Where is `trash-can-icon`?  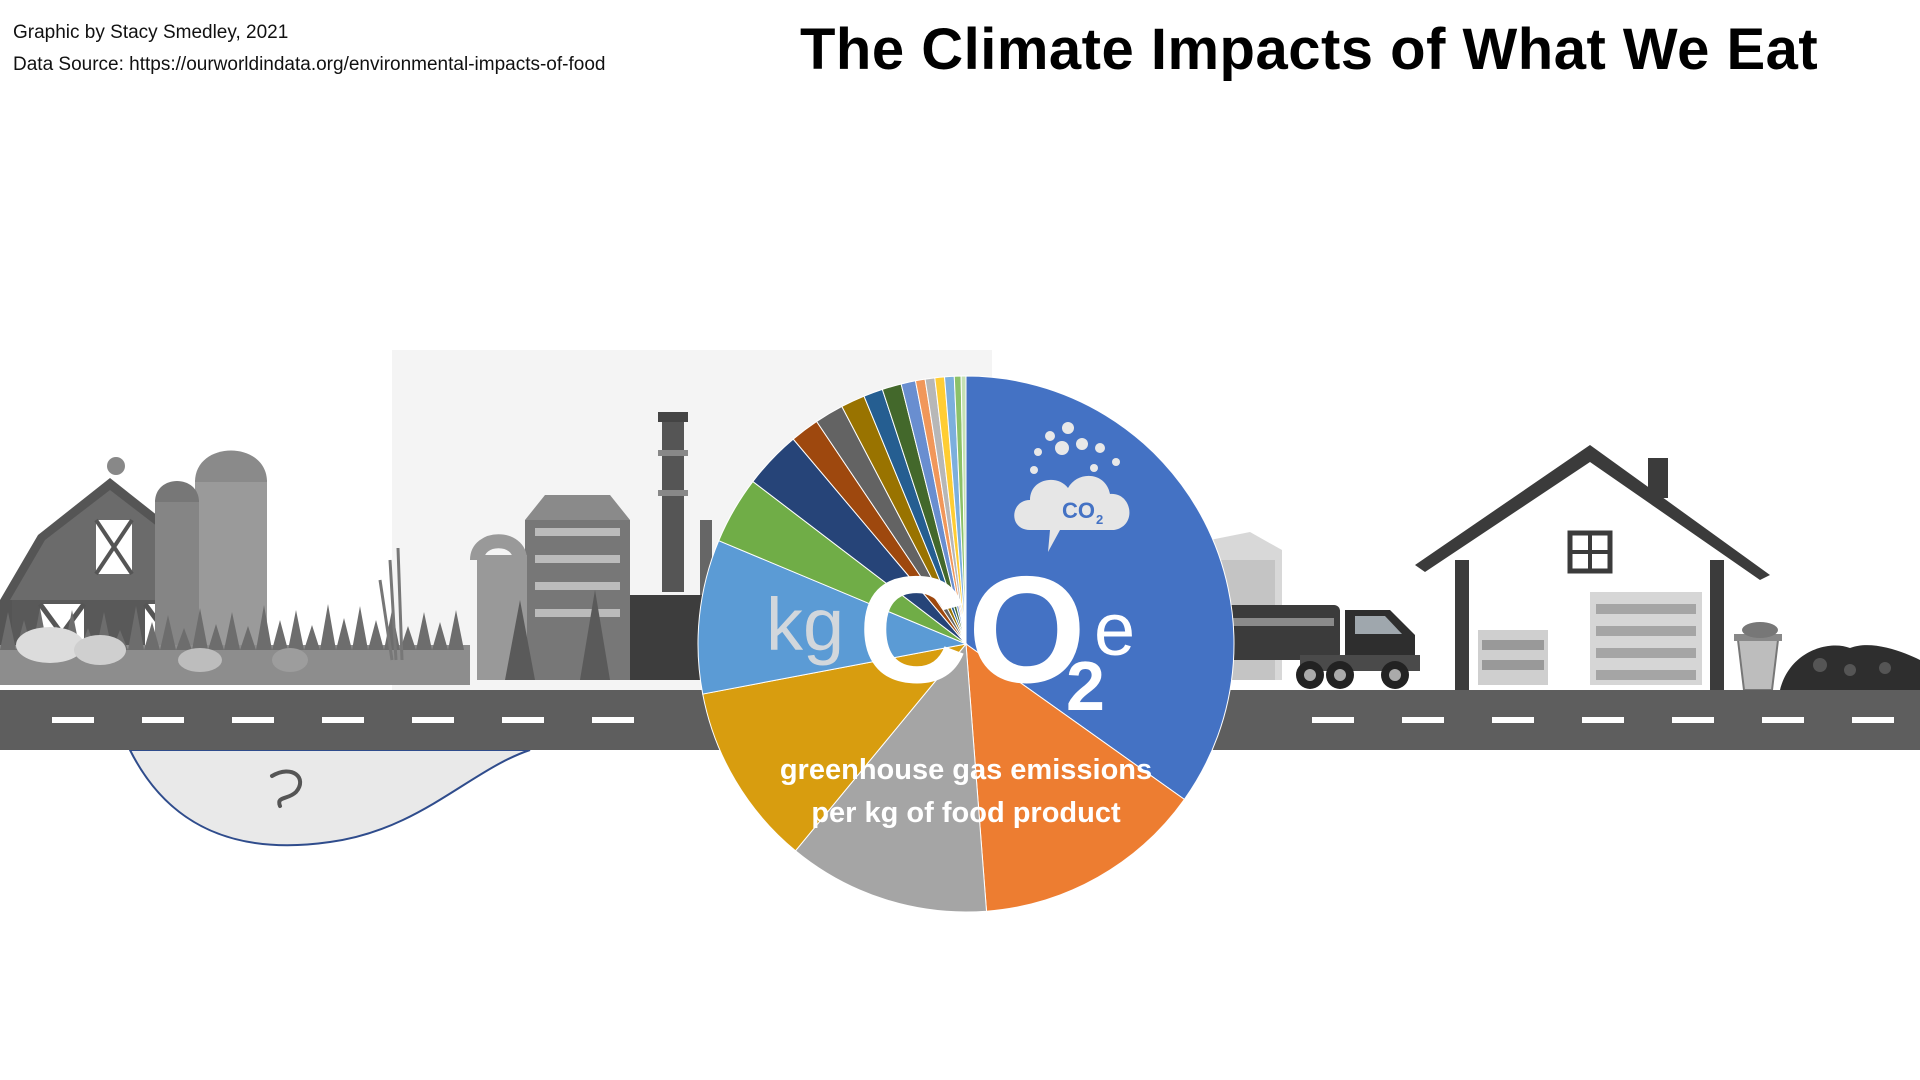
trash-can-icon is located at coordinates (1758, 656).